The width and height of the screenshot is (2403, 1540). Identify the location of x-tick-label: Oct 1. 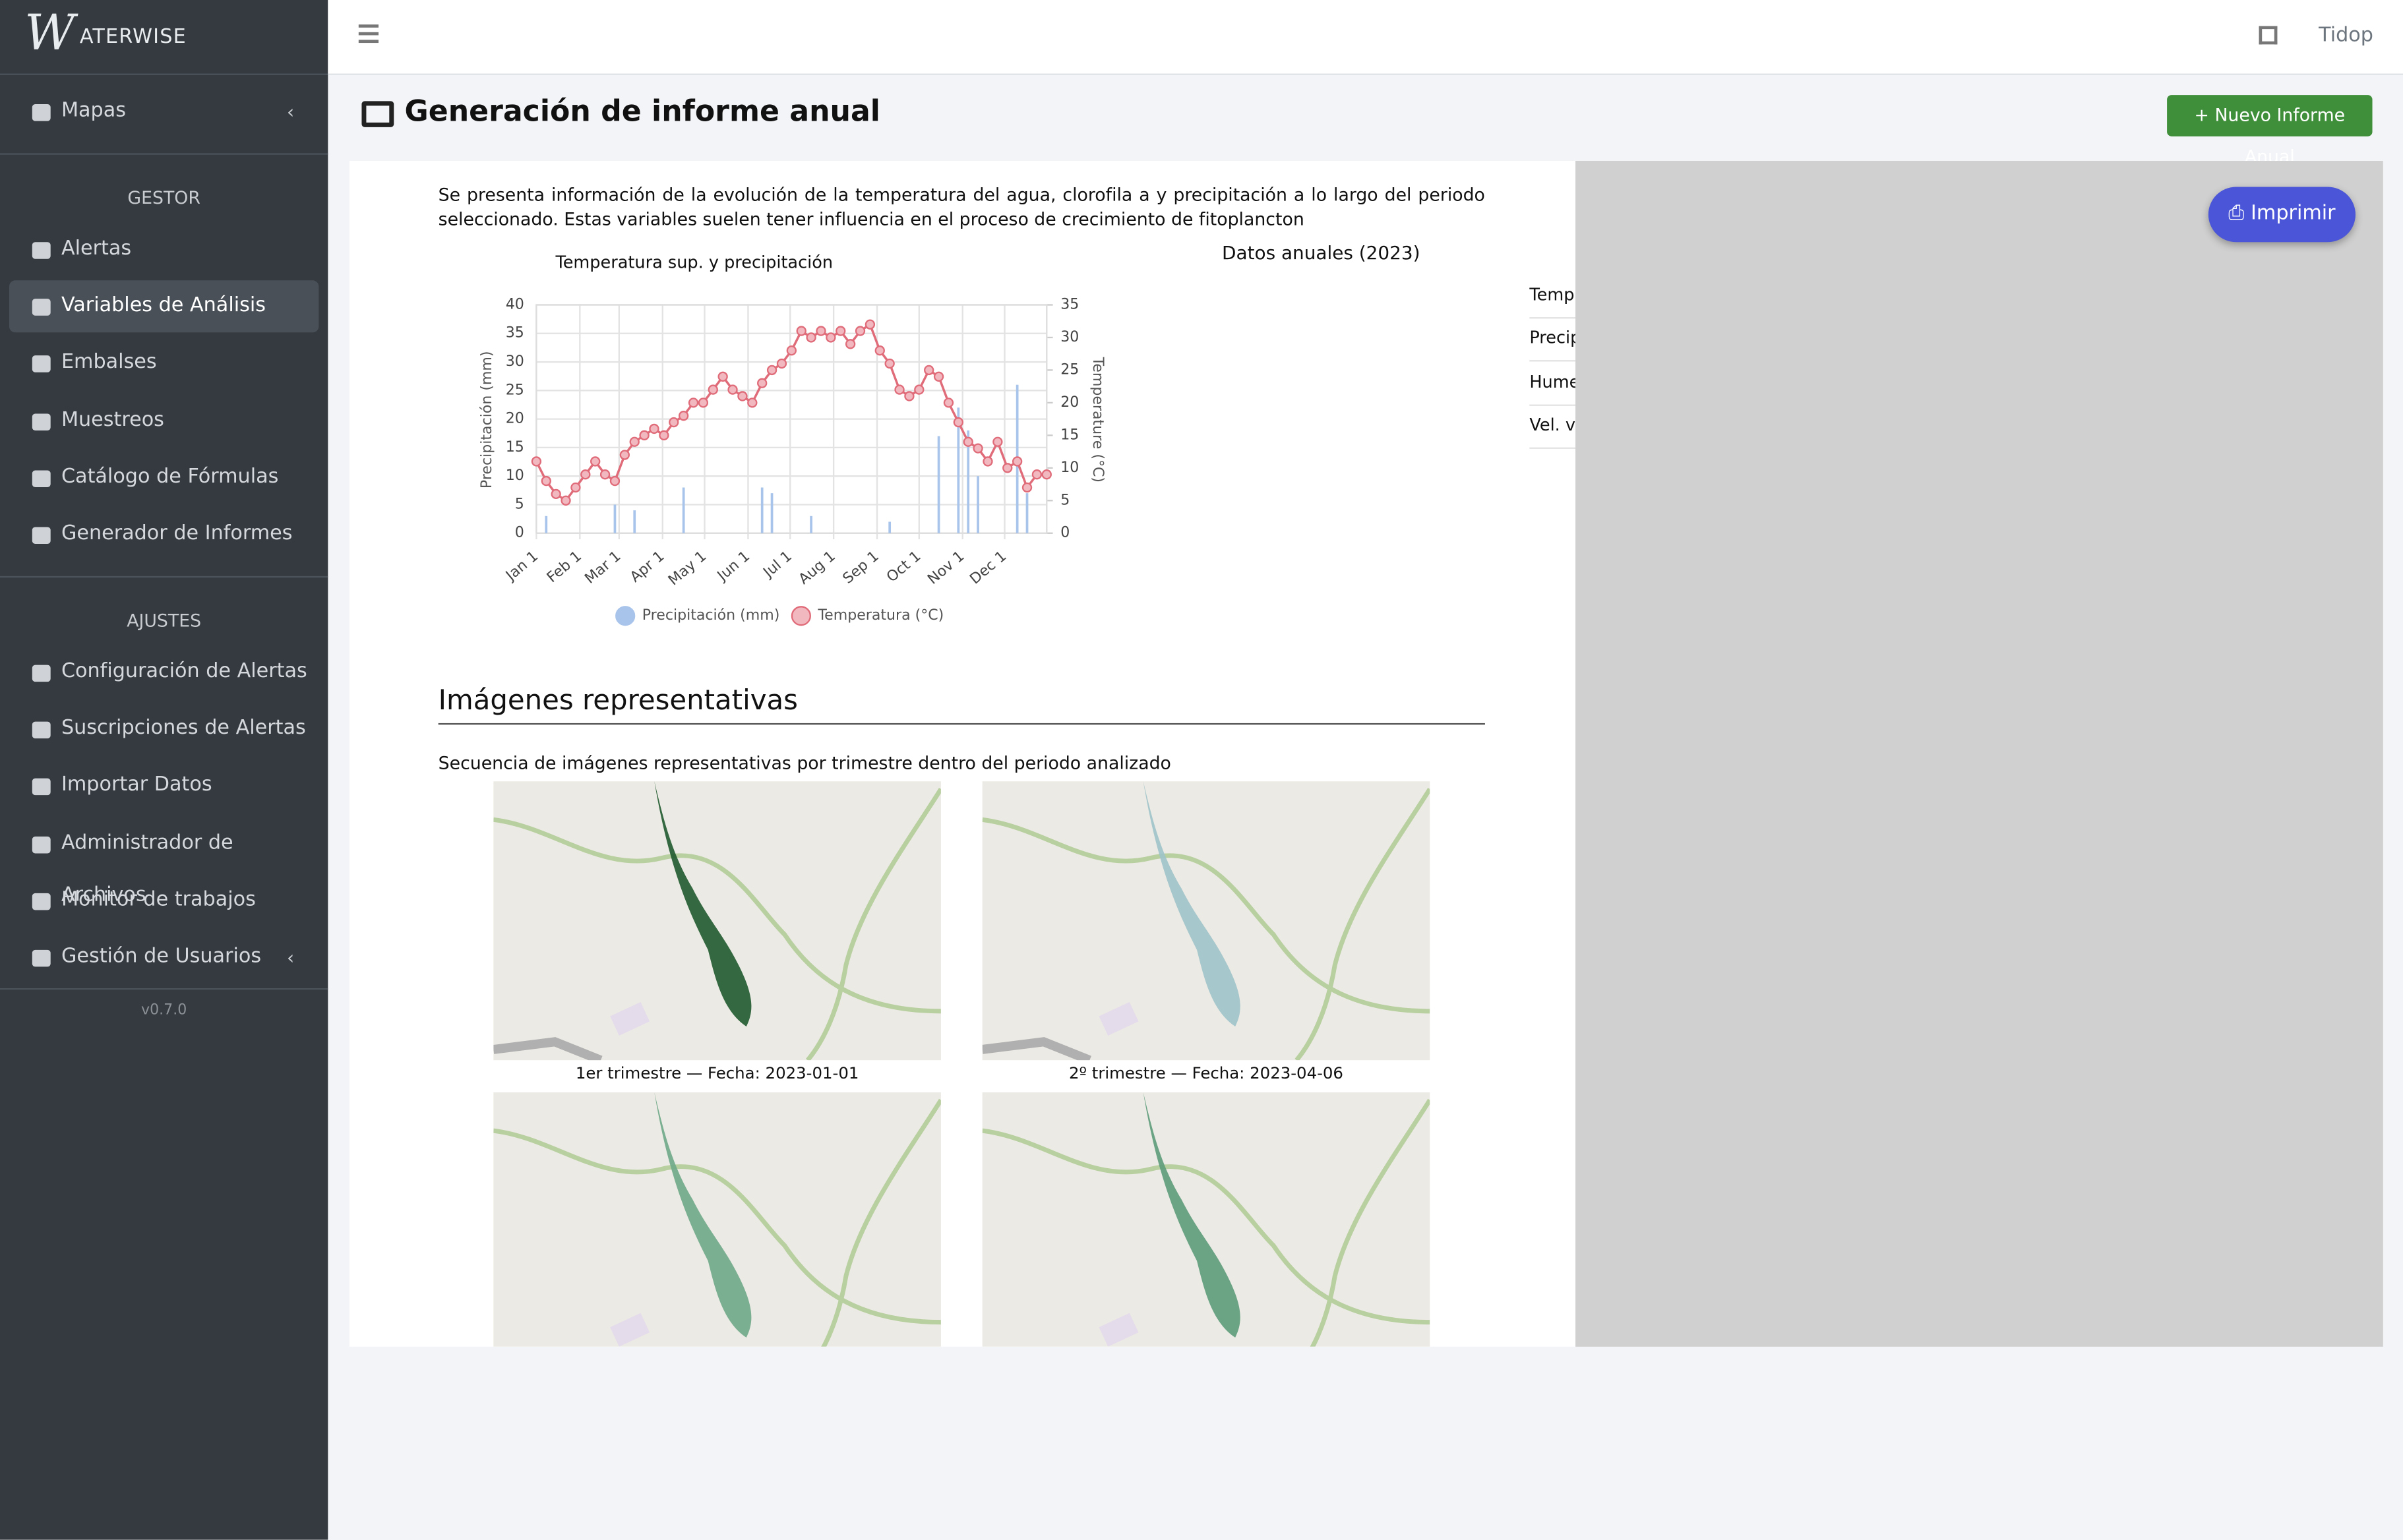
(904, 567).